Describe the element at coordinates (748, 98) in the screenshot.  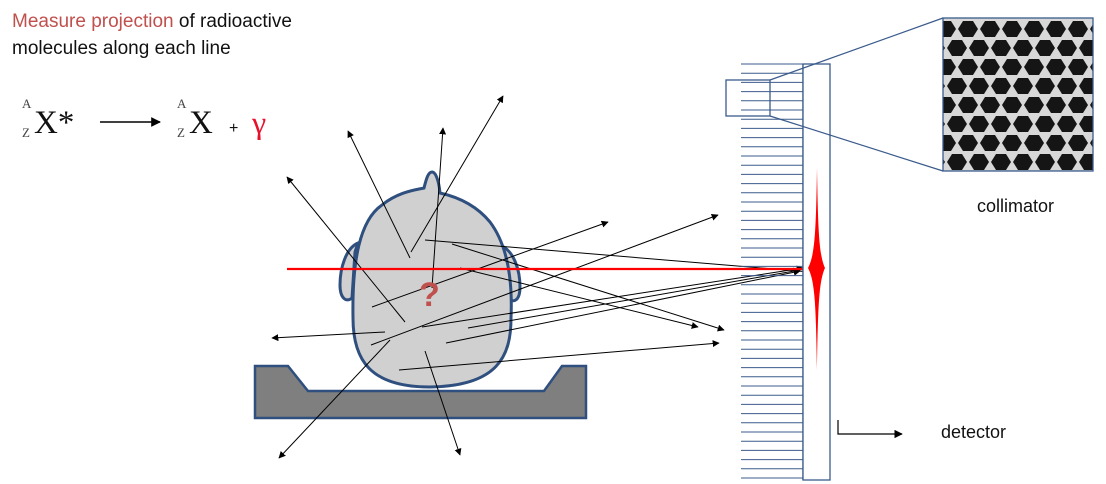
I see `collimator-zoom-region` at that location.